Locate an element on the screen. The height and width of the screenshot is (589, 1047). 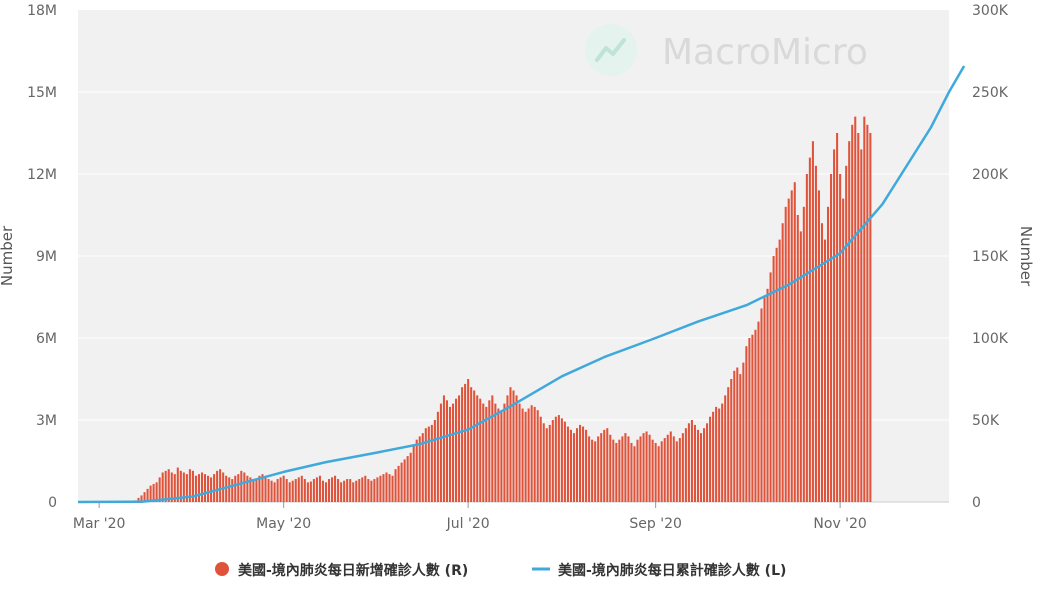
left-tick-label: 12M is located at coordinates (42, 175).